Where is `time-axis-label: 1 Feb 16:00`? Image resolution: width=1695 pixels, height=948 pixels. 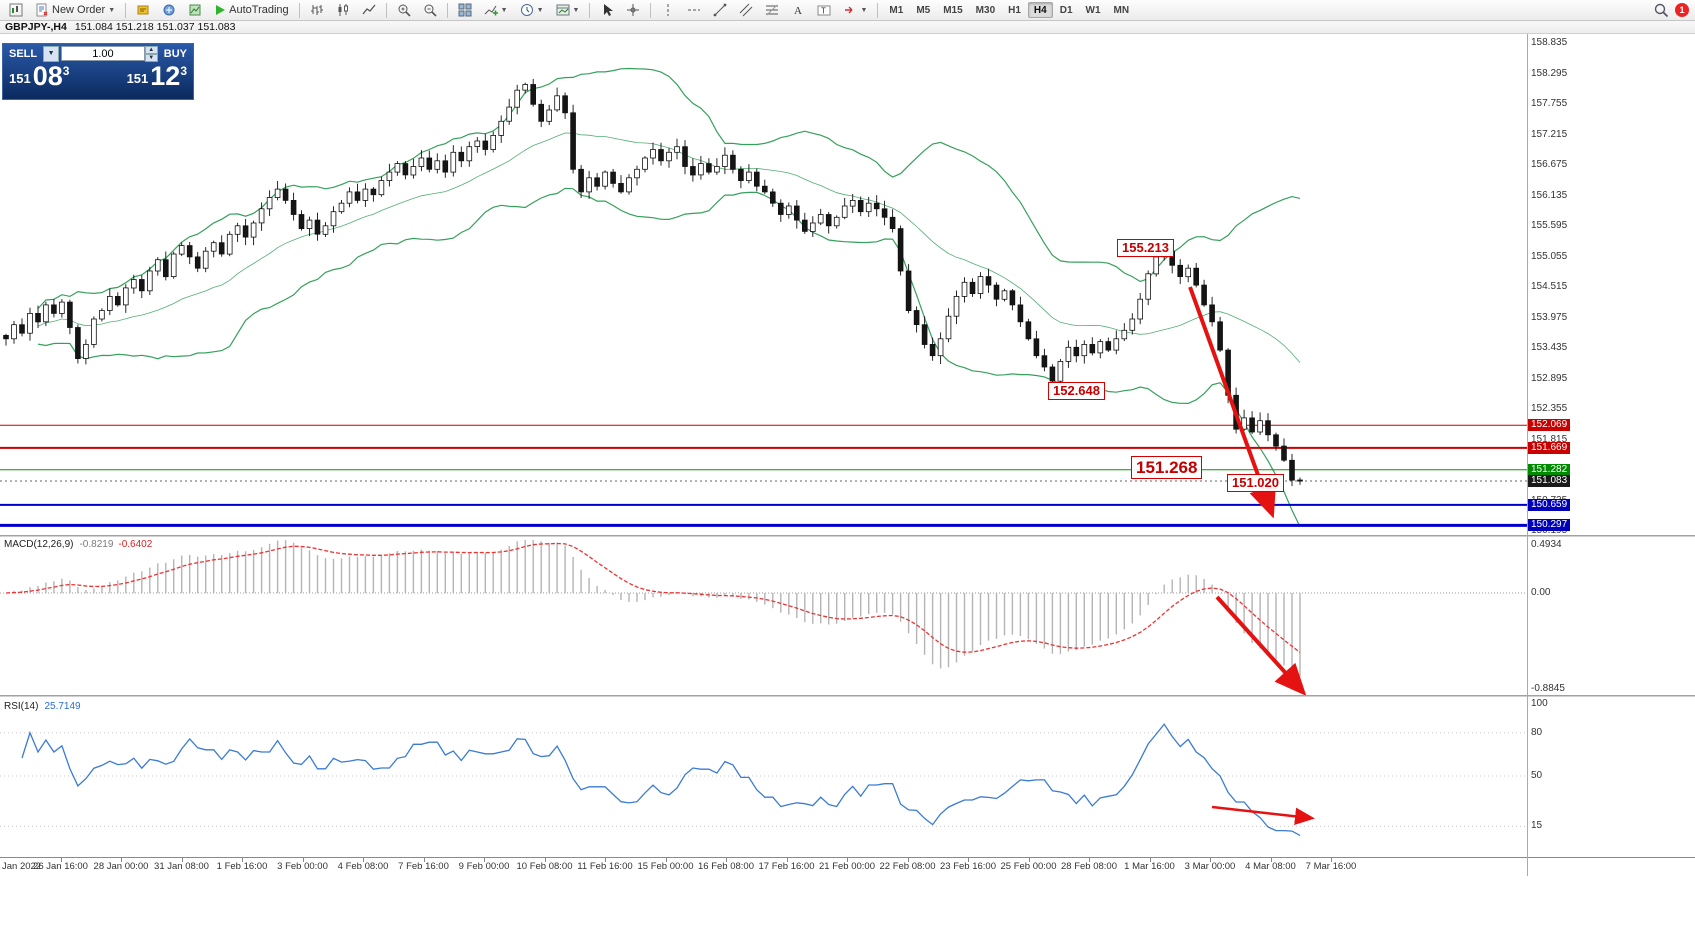
time-axis-label: 1 Feb 16:00 is located at coordinates (242, 866).